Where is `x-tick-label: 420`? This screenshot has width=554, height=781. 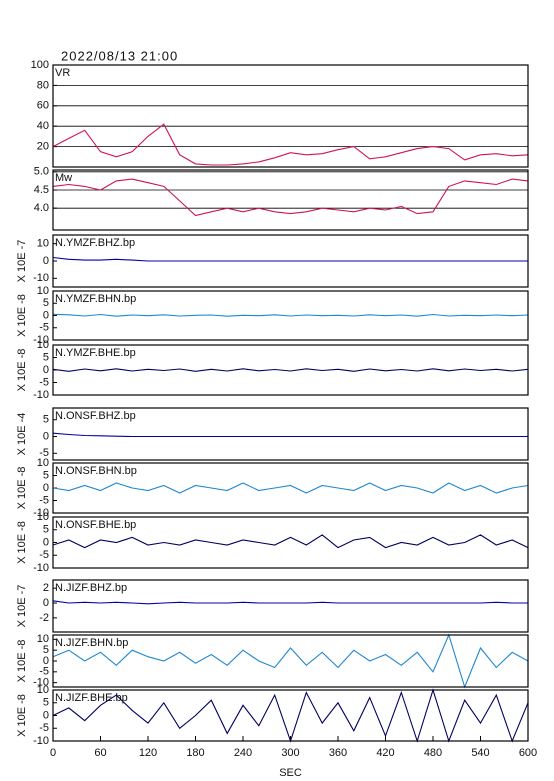 x-tick-label: 420 is located at coordinates (385, 753).